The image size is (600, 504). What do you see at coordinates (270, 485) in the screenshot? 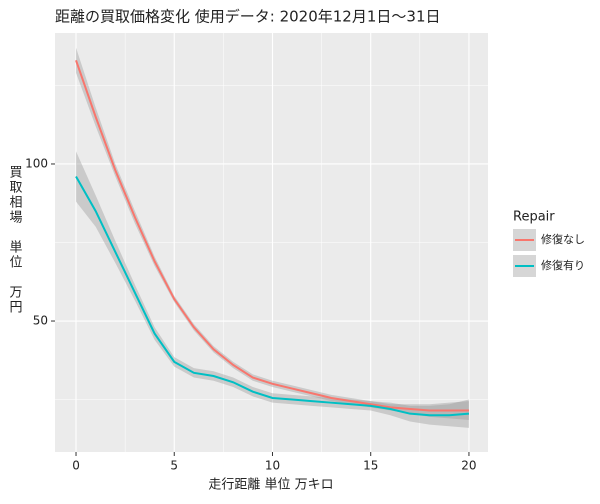
I see `x-axis-label: 走行距離 単位 万キロ` at bounding box center [270, 485].